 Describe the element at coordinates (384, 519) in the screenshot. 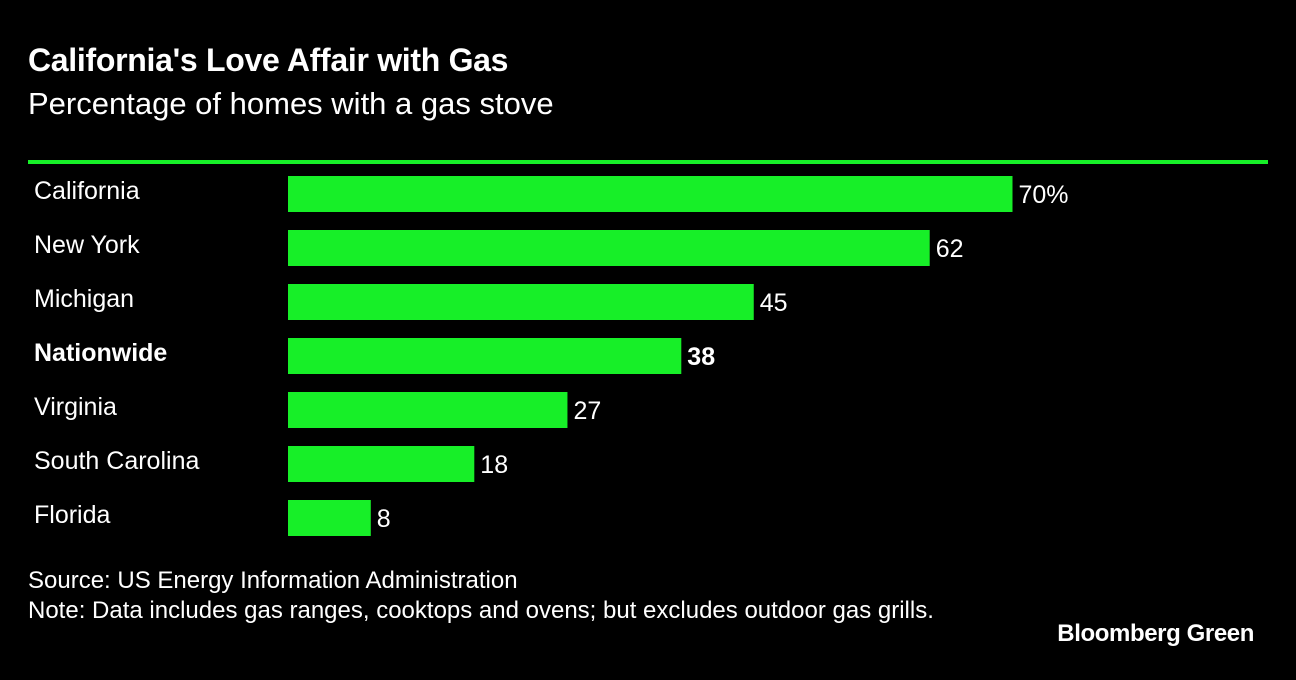

I see `value-label: 8` at that location.